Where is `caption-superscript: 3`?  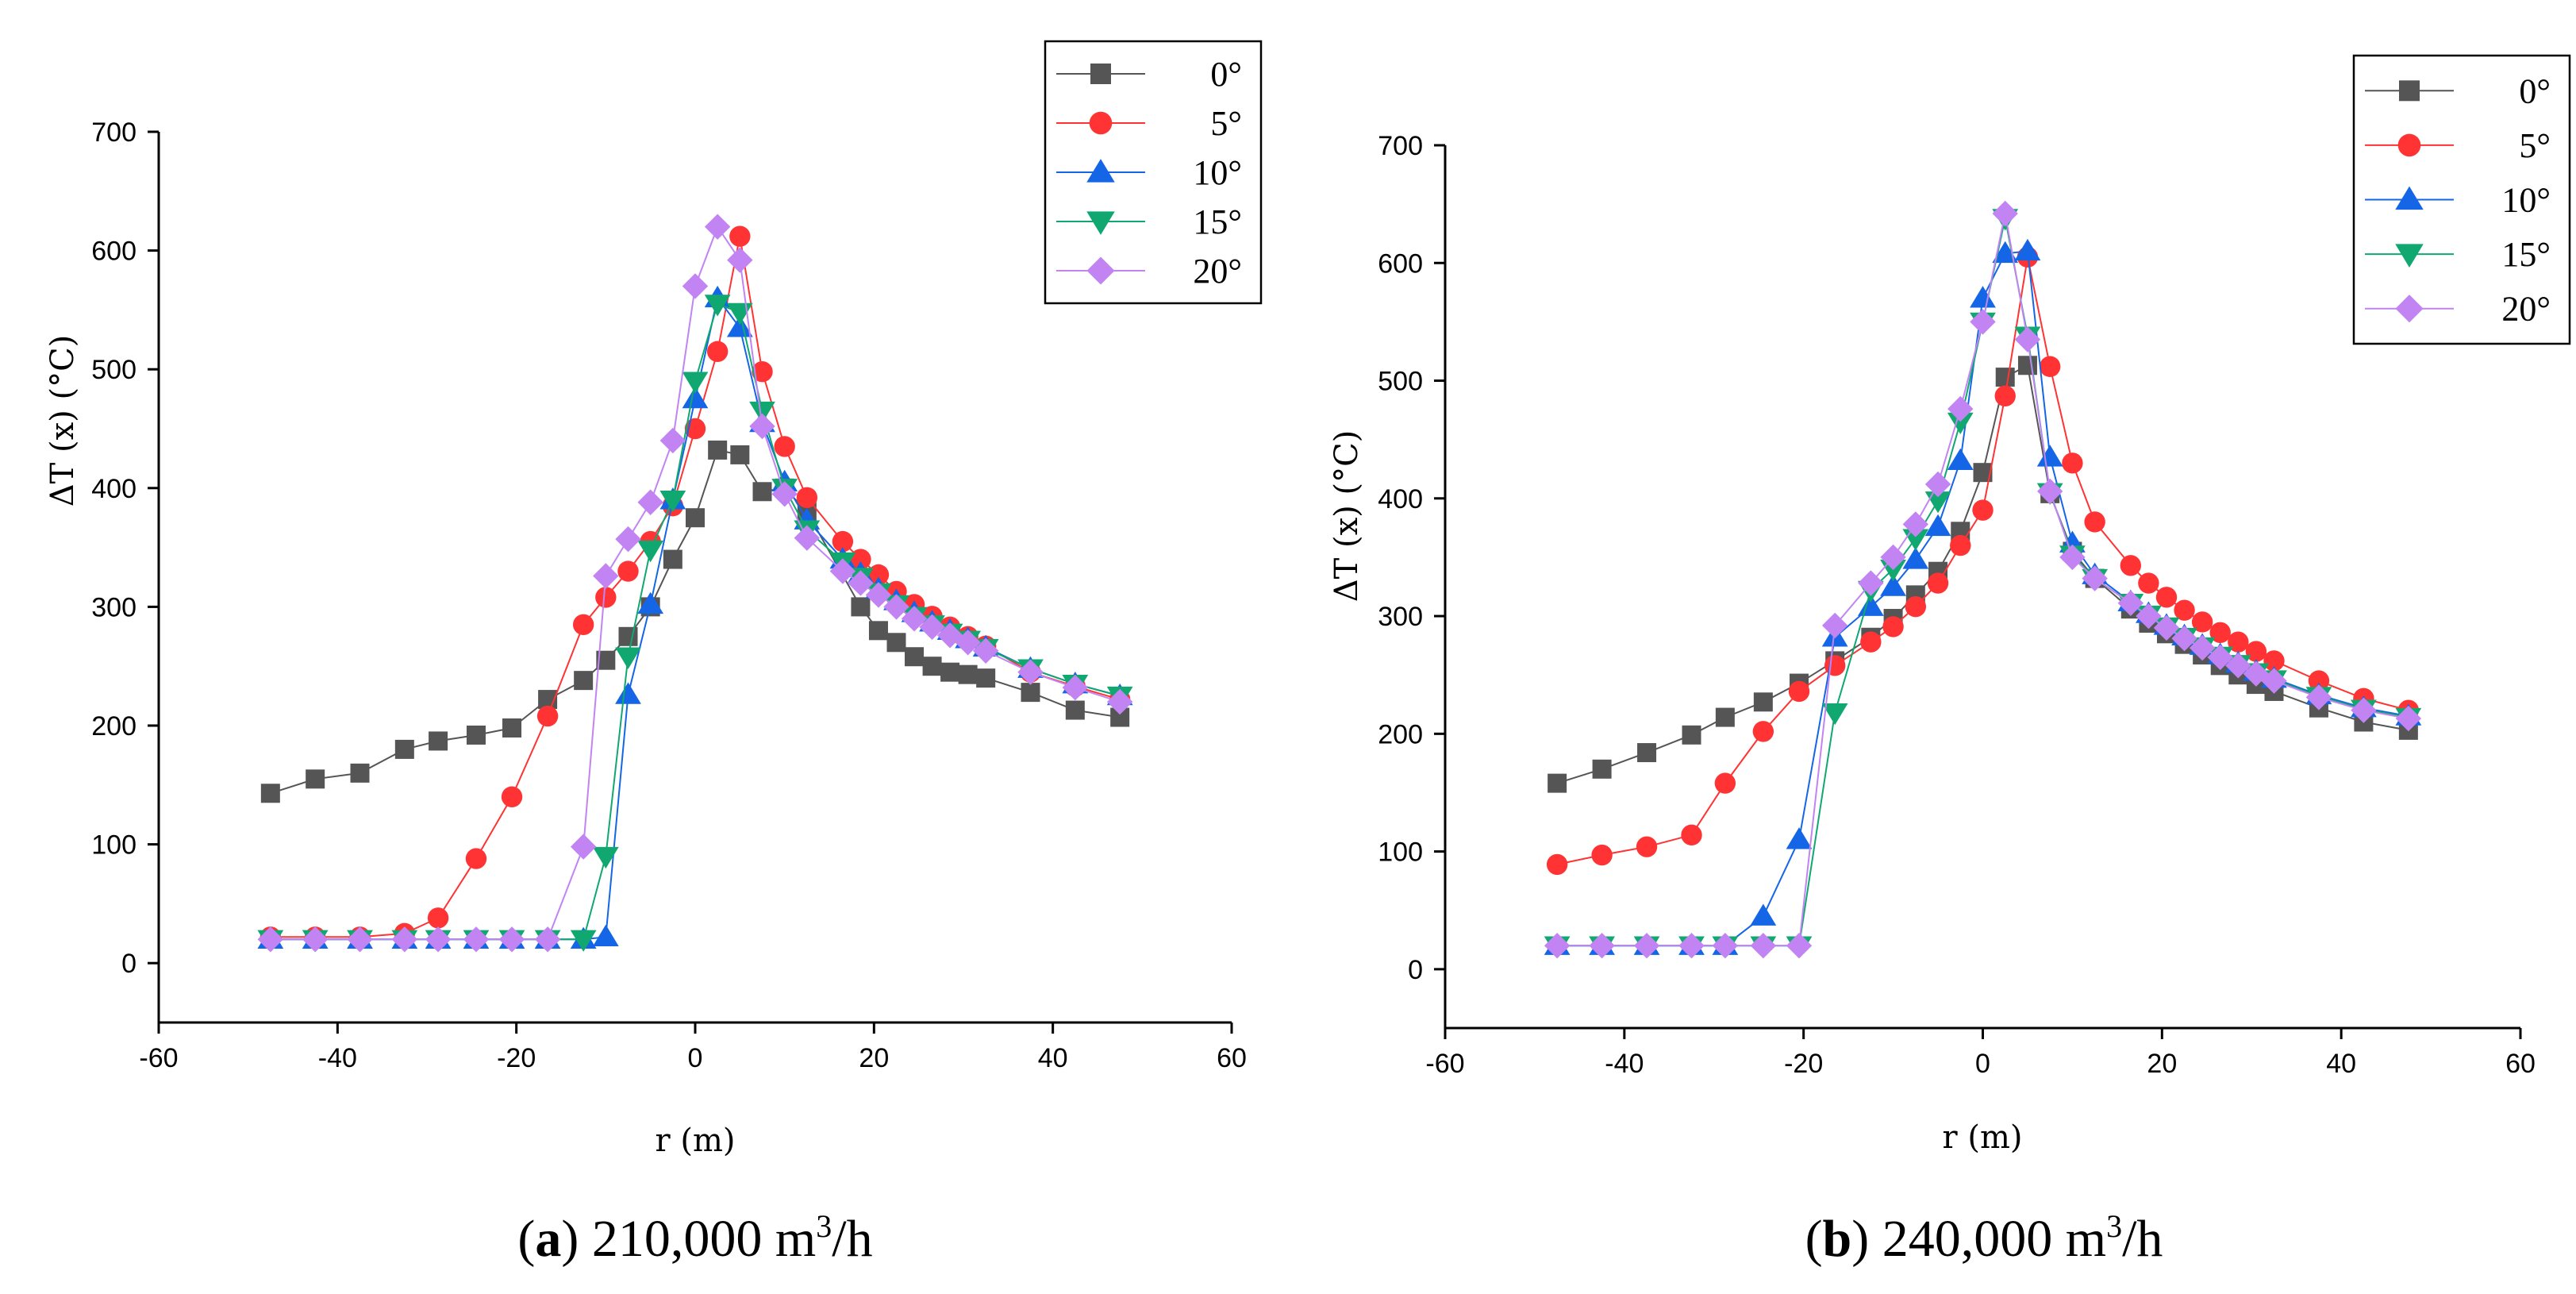 caption-superscript: 3 is located at coordinates (824, 1226).